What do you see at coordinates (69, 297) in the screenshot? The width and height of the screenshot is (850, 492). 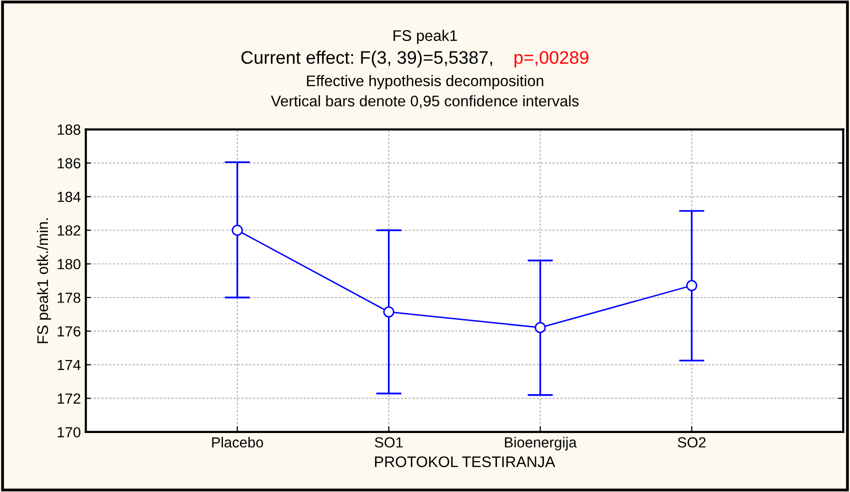 I see `y-tick-label: 178` at bounding box center [69, 297].